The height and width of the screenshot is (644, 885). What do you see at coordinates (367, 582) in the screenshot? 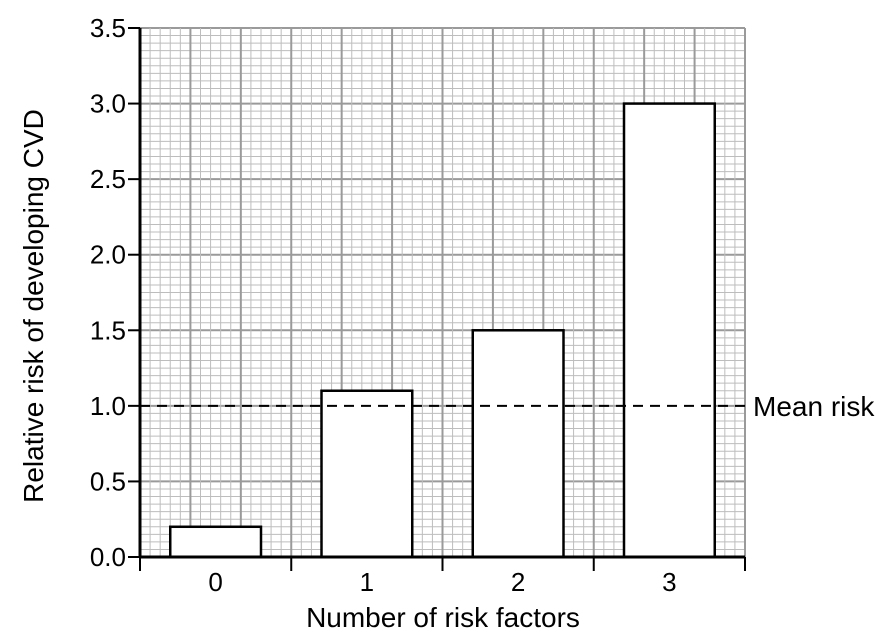
I see `x-tick-label: 1` at bounding box center [367, 582].